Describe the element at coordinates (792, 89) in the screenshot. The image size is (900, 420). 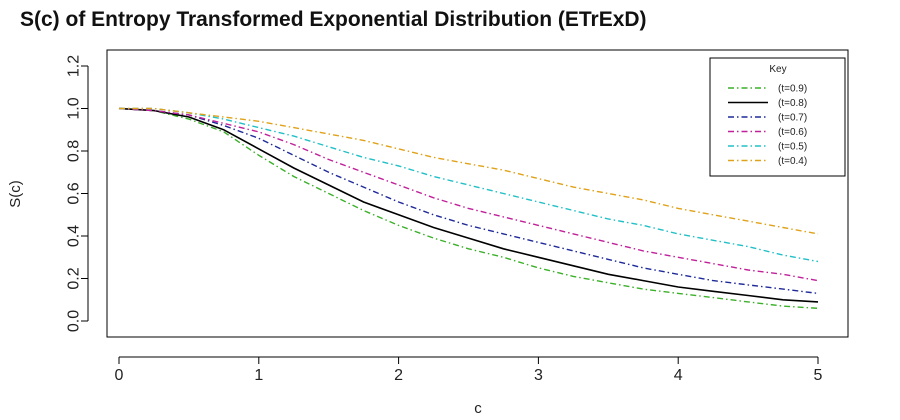
I see `legend-label: (t=0.9)` at that location.